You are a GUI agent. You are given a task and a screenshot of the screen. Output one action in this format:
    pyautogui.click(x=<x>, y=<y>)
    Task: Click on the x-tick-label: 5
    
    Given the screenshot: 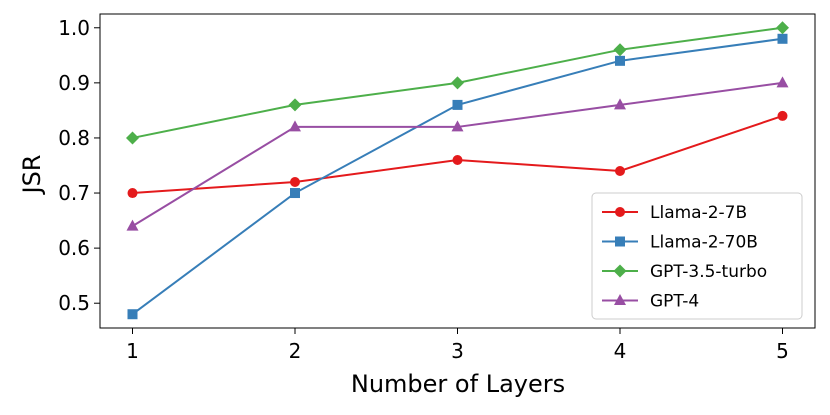 What is the action you would take?
    pyautogui.click(x=782, y=351)
    